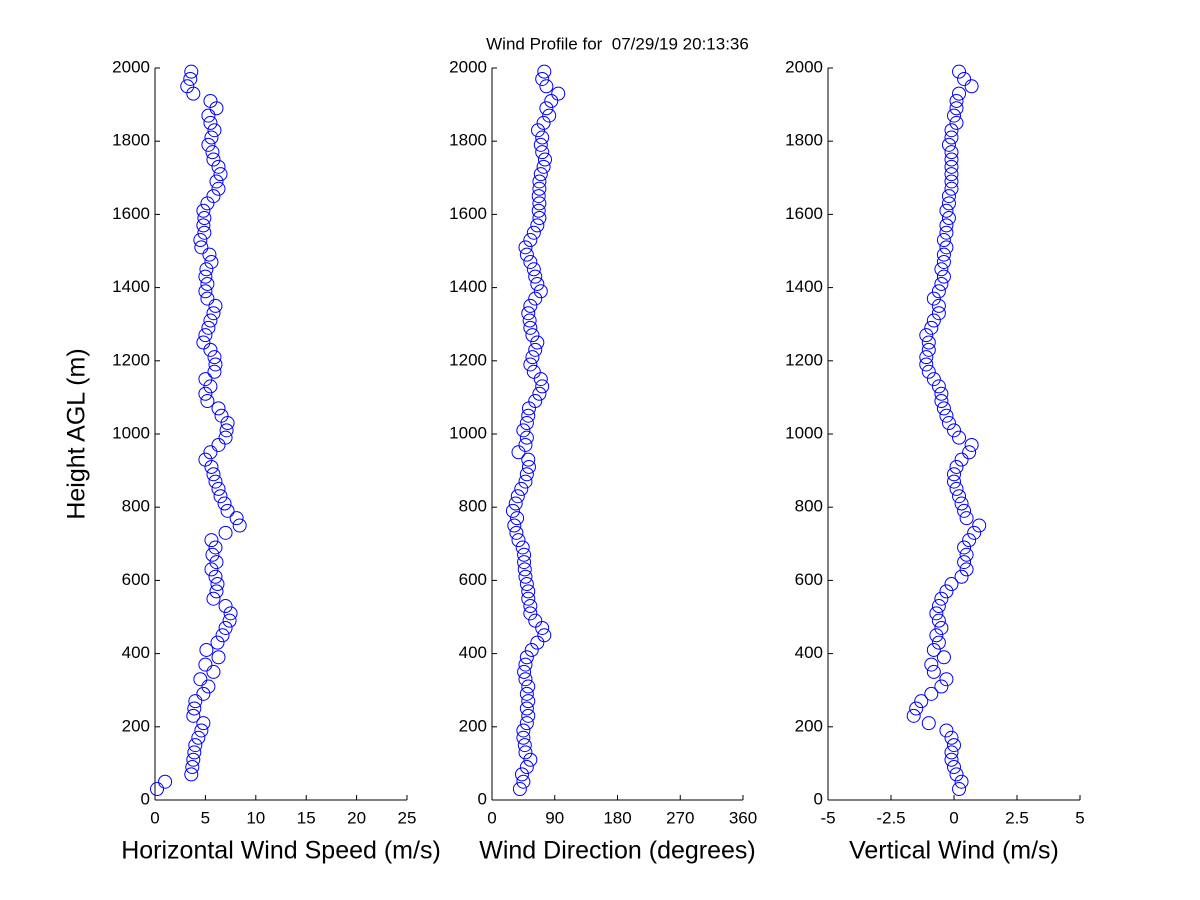  I want to click on y-tick-label: 1000, so click(804, 432).